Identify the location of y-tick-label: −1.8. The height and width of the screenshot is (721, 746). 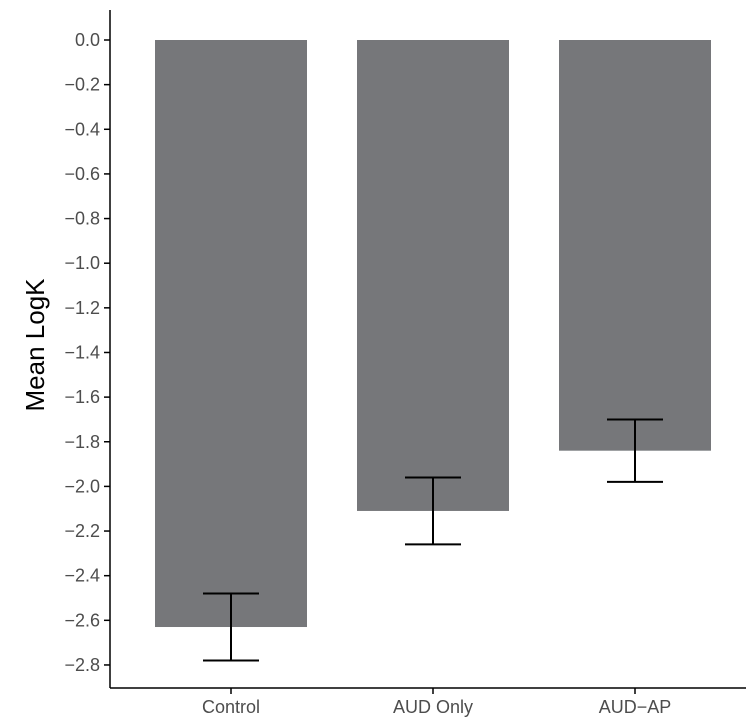
(82, 442).